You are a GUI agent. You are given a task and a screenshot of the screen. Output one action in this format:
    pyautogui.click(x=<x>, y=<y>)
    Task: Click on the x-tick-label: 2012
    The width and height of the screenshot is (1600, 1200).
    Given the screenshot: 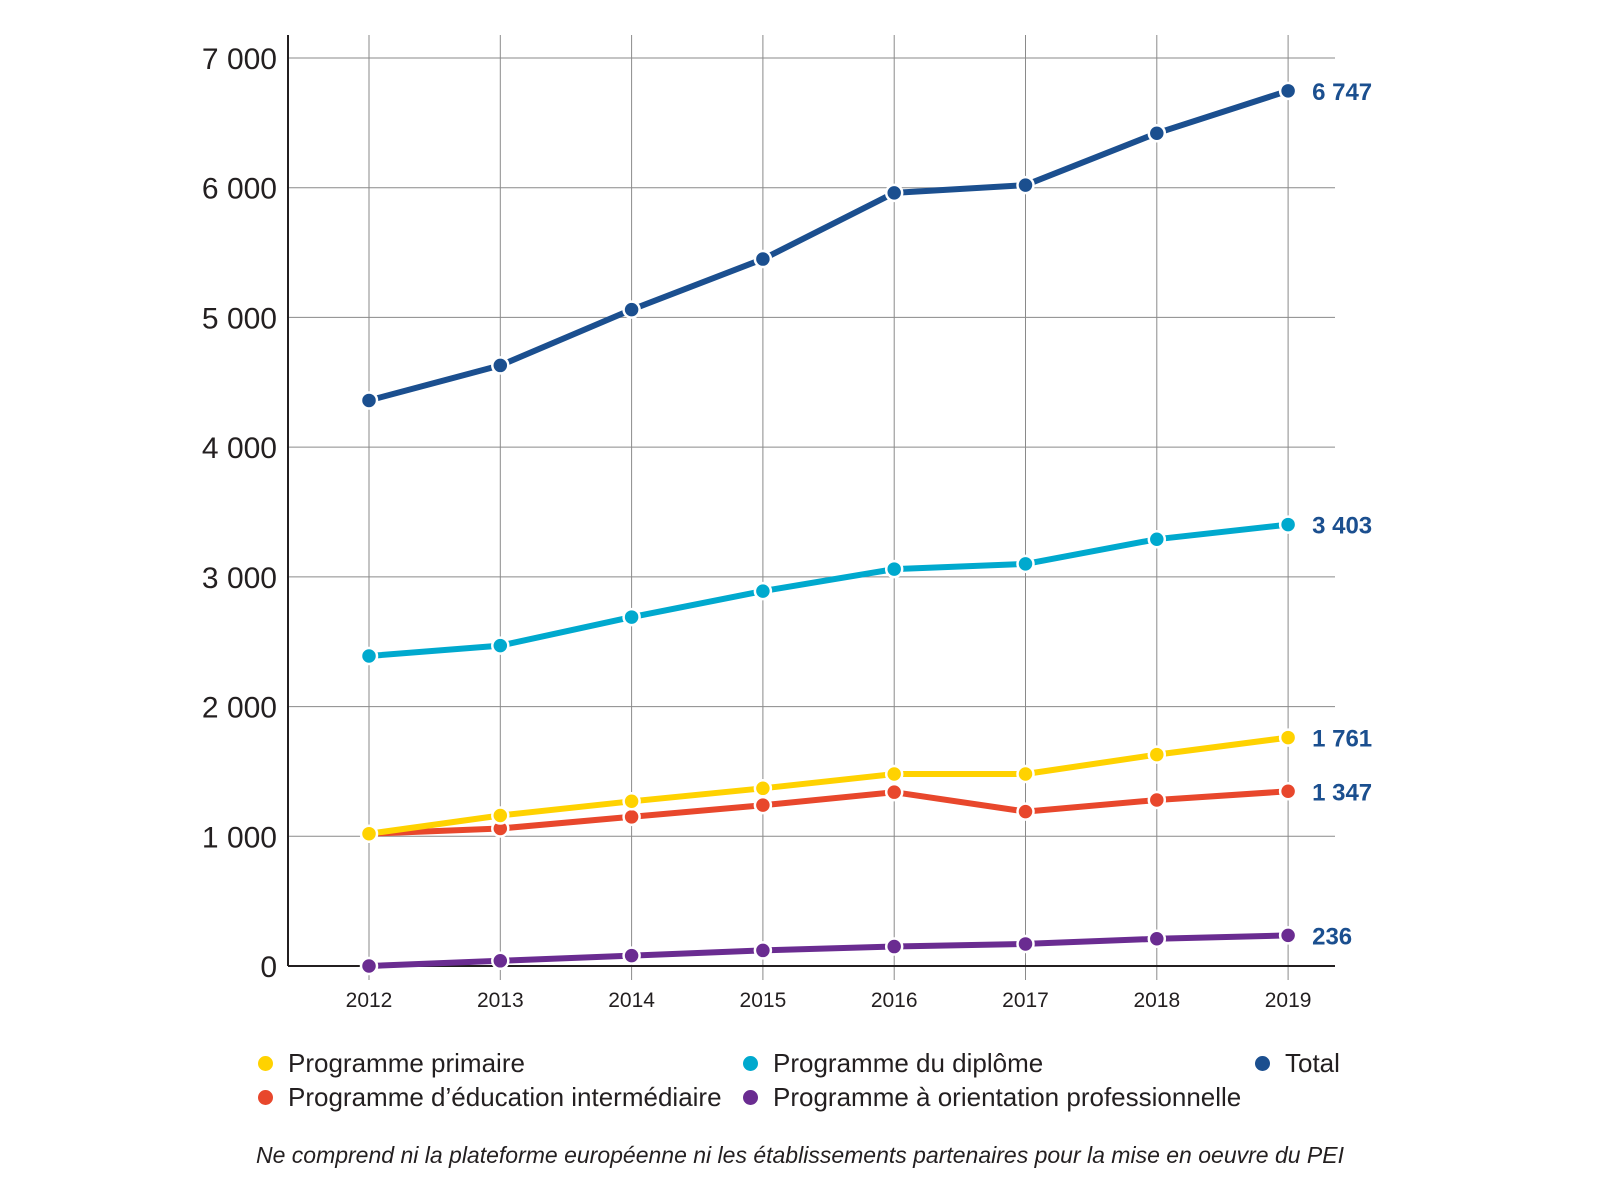 What is the action you would take?
    pyautogui.click(x=369, y=1000)
    